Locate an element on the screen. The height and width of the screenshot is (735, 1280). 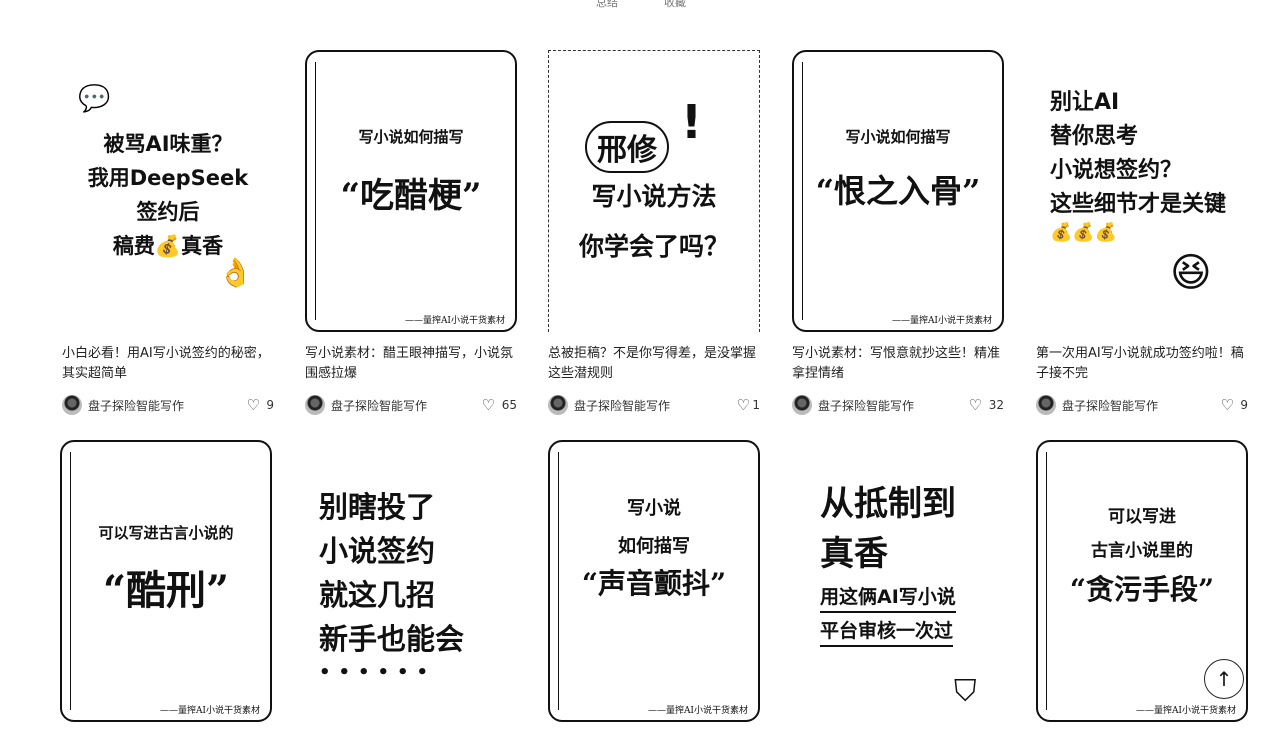
note-meta: 盘子探险智能写作 ♡ 32 is located at coordinates (898, 405).